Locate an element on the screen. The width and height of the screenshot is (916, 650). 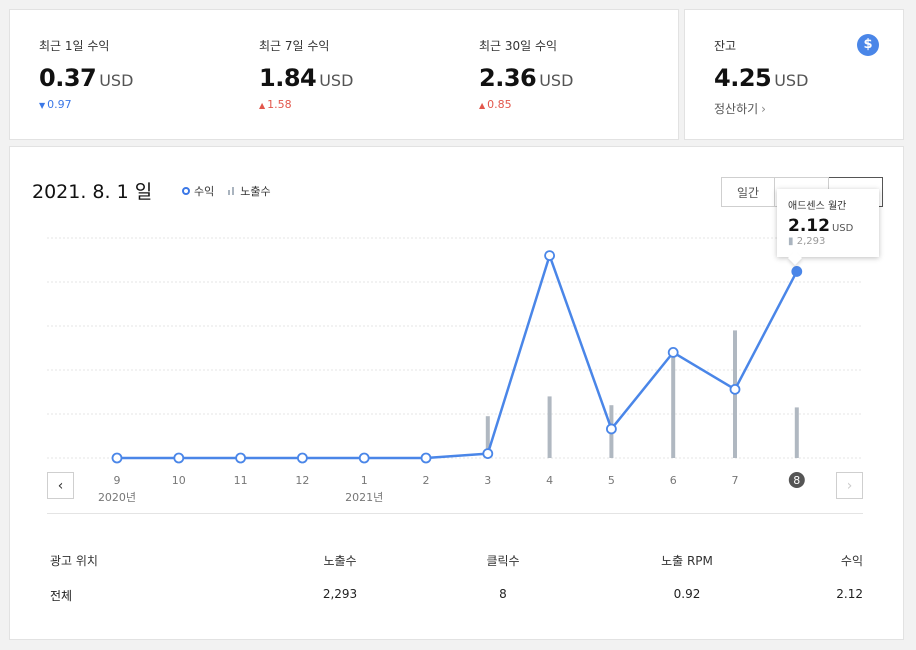
x-tick-label: 2 is located at coordinates (426, 480).